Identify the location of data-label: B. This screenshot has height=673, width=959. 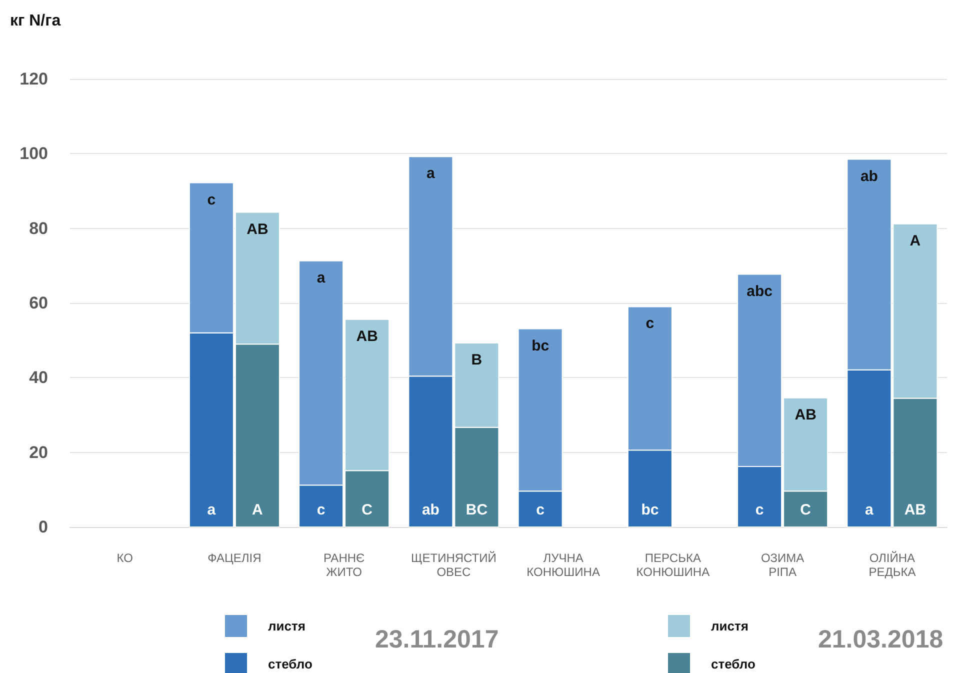
(476, 359).